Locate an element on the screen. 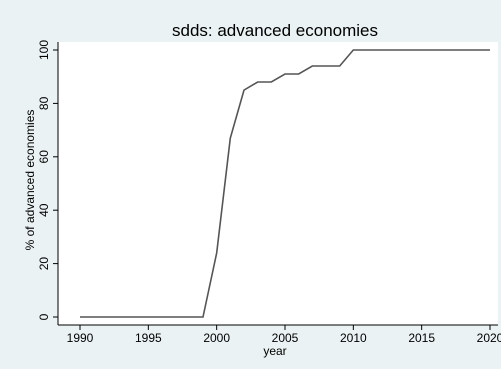  y-tick-label: 20 is located at coordinates (44, 264).